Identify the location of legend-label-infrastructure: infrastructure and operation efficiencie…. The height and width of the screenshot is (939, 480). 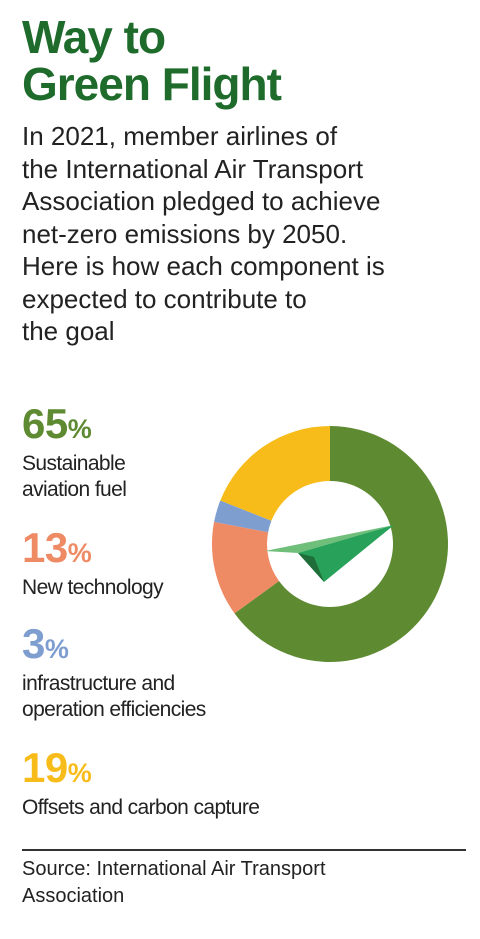
(114, 697).